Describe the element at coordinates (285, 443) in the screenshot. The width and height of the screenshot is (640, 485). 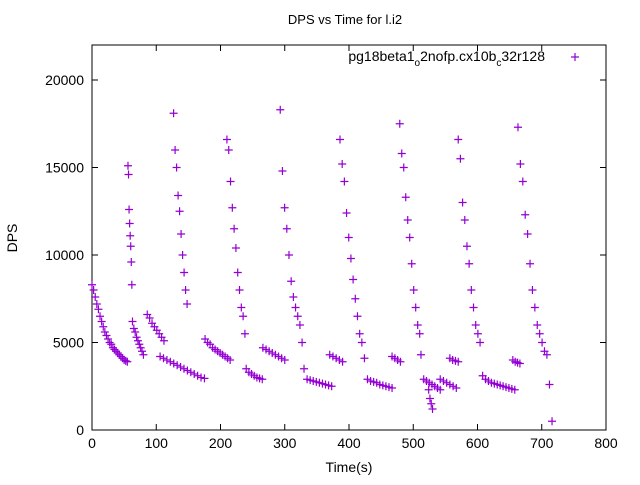
I see `x-tick-label: 300` at that location.